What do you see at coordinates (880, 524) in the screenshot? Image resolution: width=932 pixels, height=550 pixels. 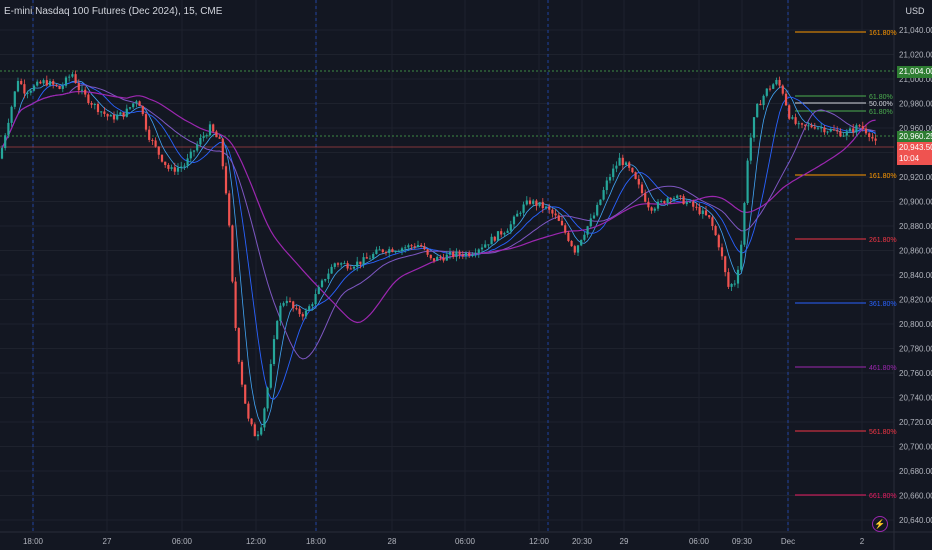 I see `lightning-icon: ⚡` at bounding box center [880, 524].